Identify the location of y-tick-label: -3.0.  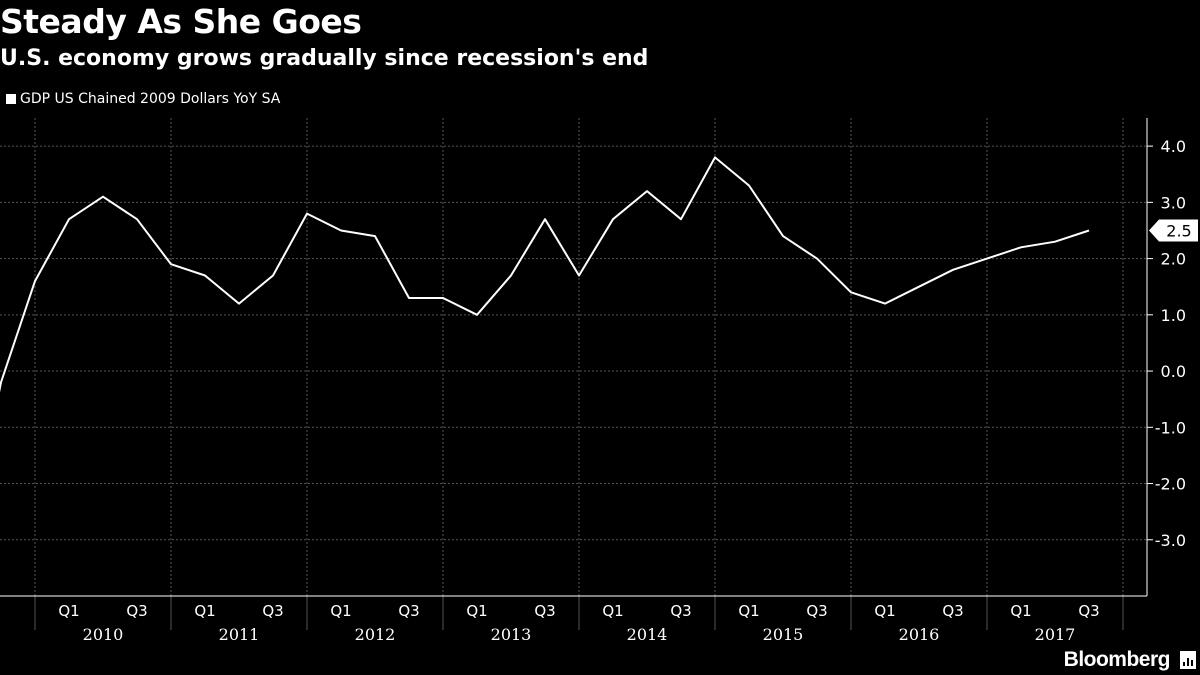
(1170, 540).